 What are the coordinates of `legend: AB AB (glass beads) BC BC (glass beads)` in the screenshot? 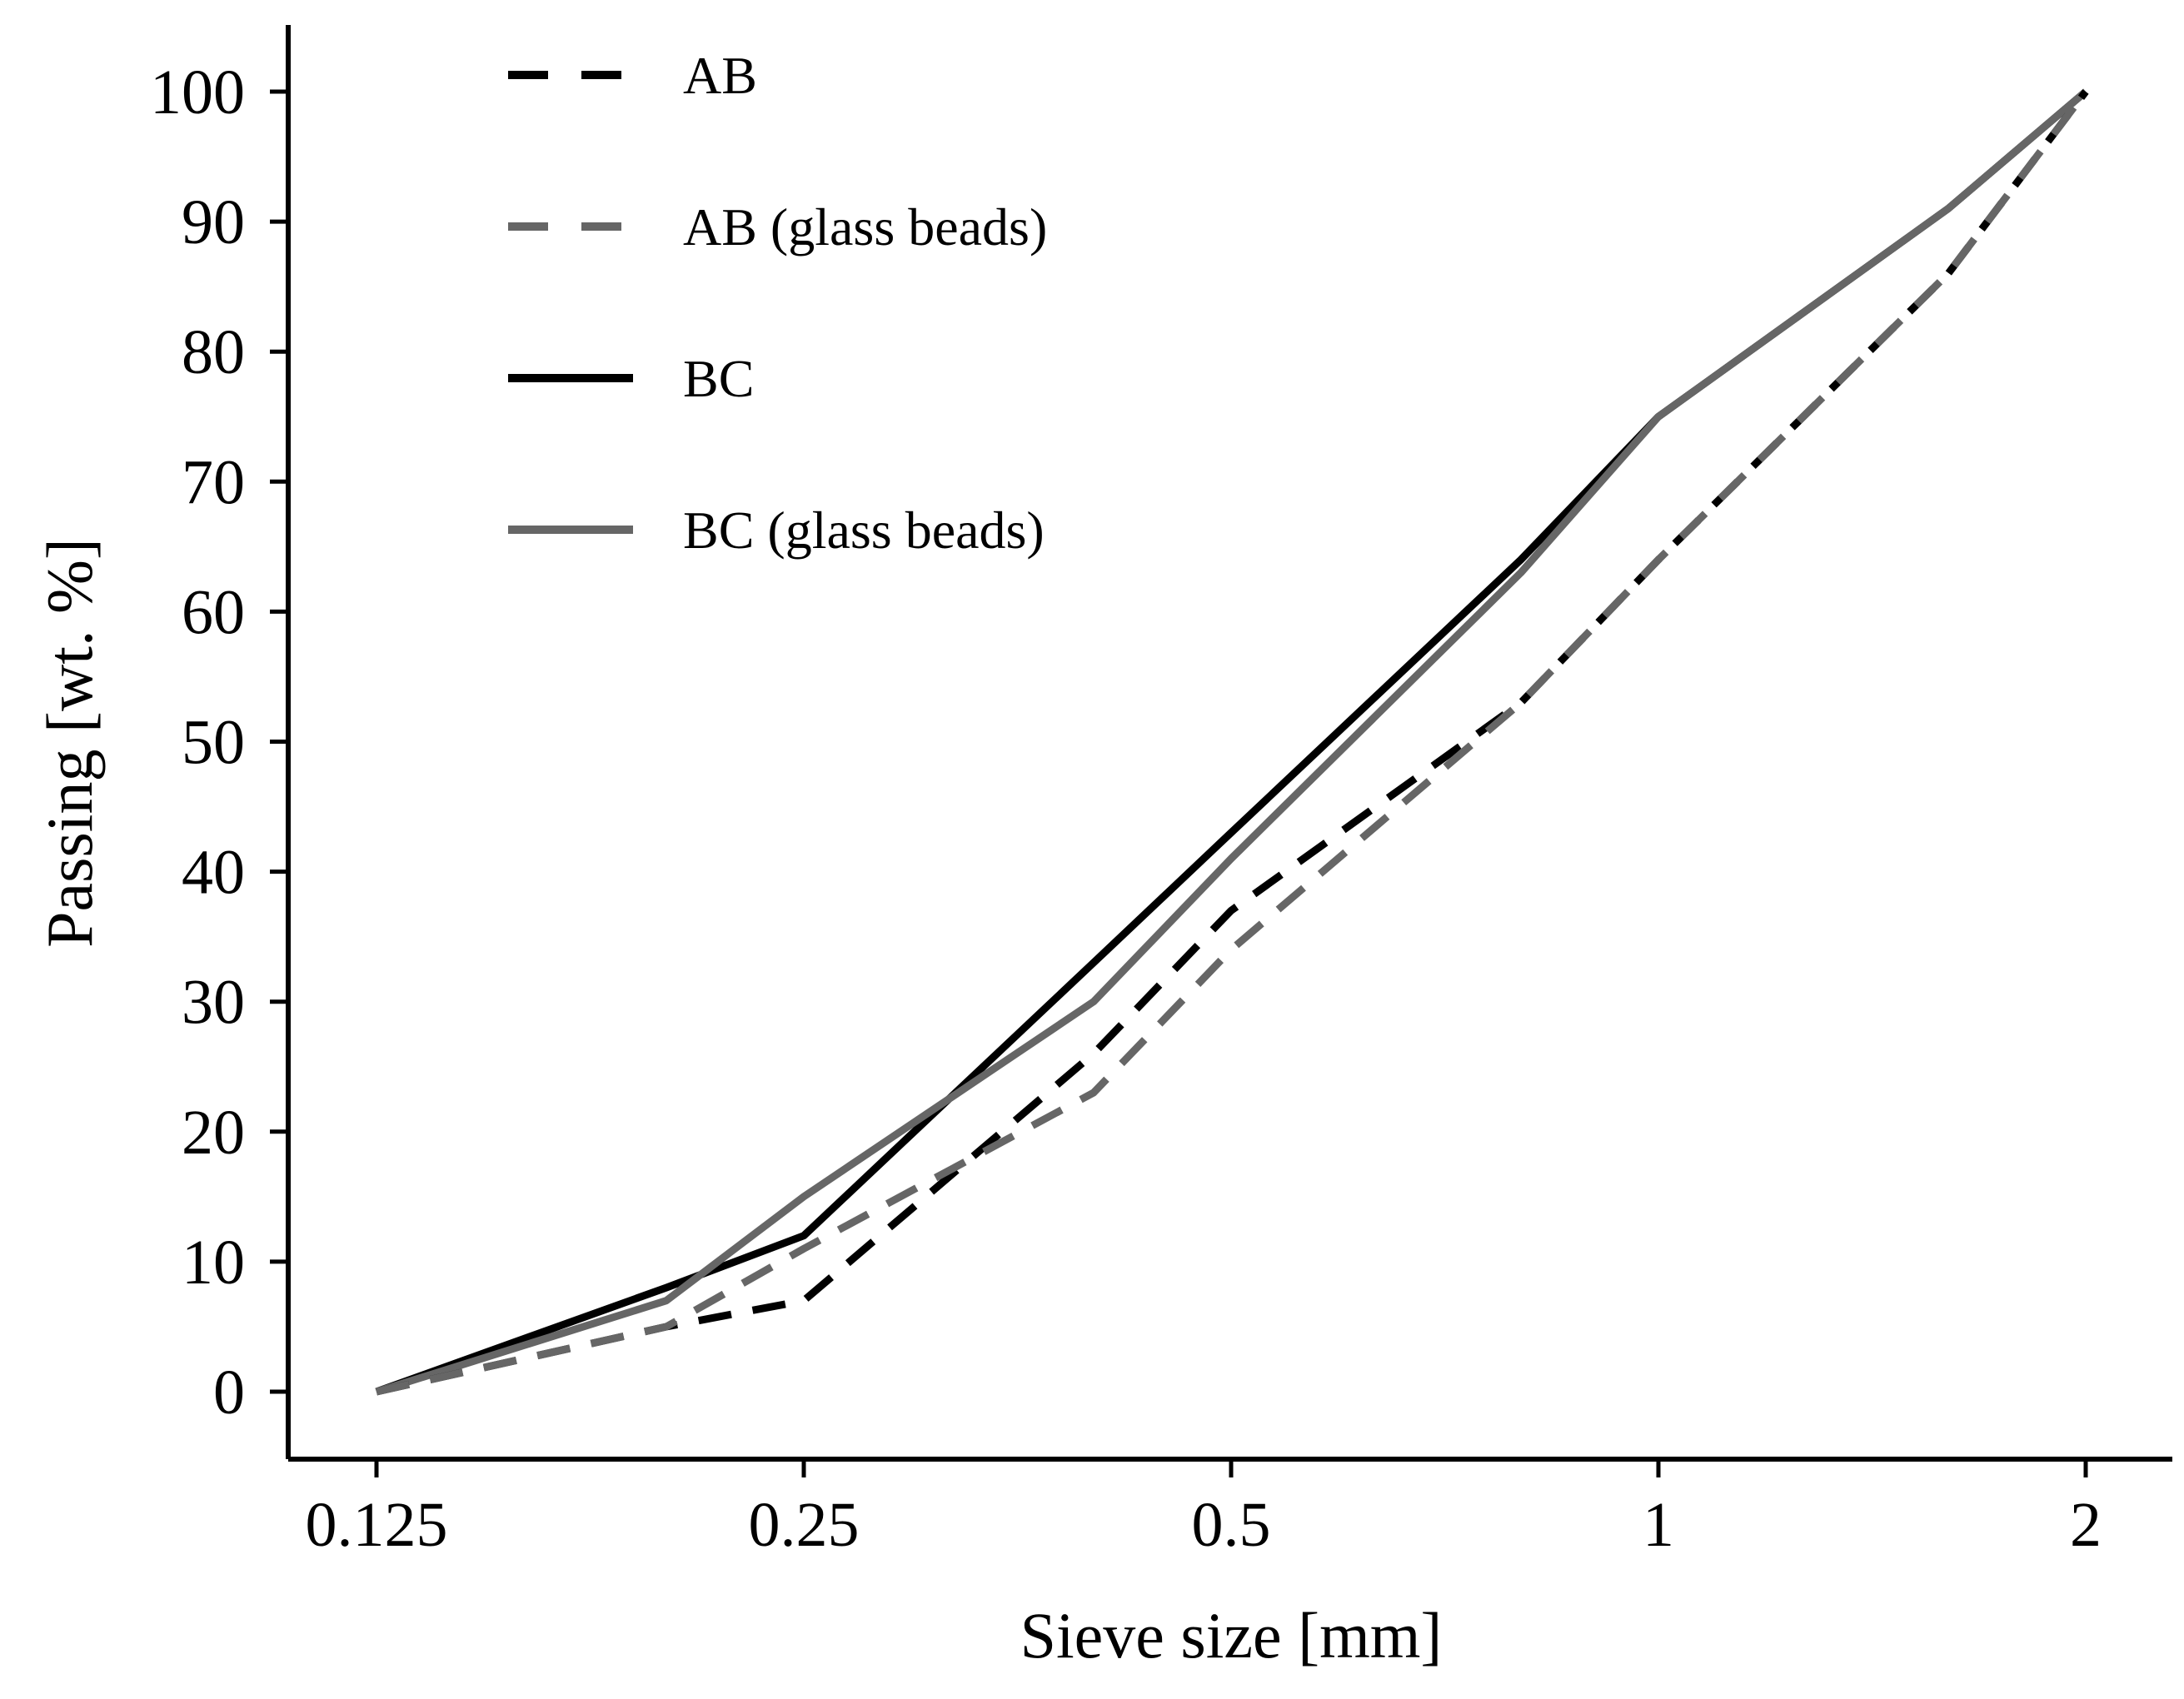 It's located at (777, 303).